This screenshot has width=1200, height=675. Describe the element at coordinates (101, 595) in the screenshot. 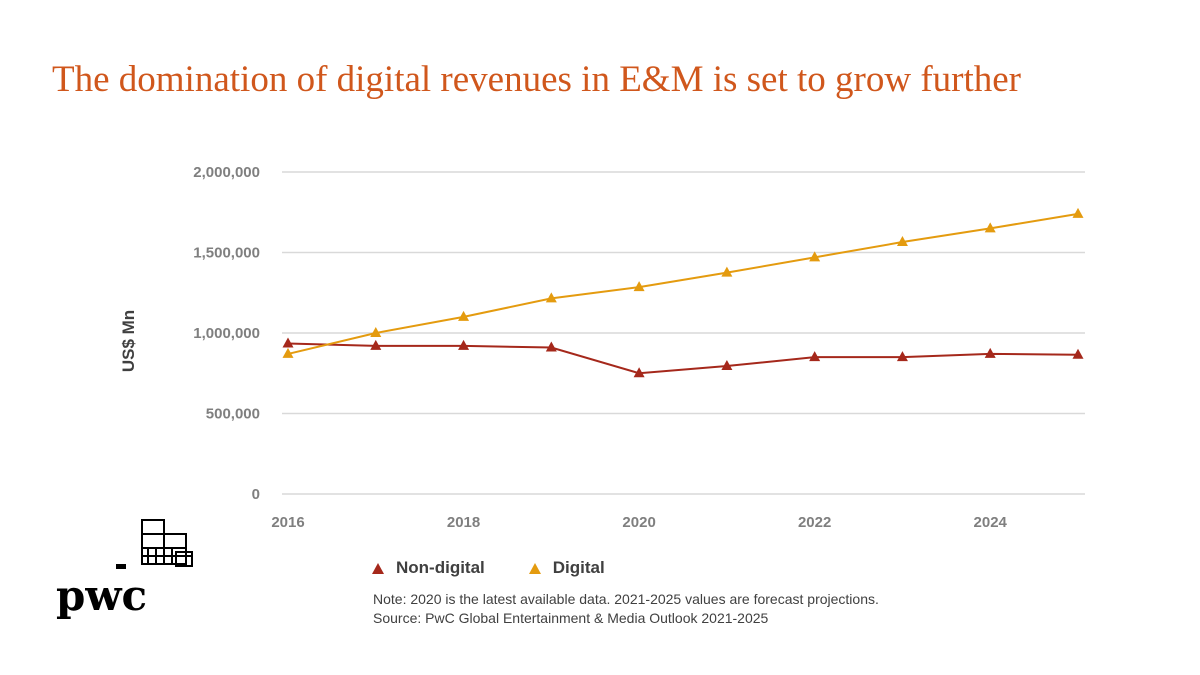

I see `pwc-logo-text: pwc` at that location.